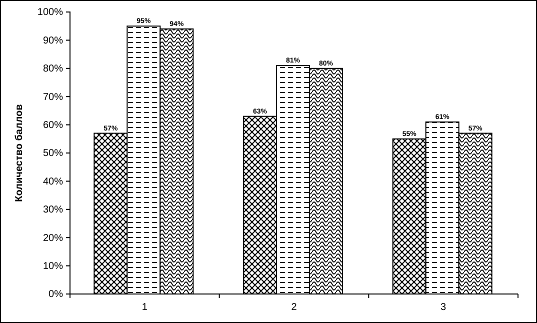  I want to click on y-tick-label: 30%, so click(53, 210).